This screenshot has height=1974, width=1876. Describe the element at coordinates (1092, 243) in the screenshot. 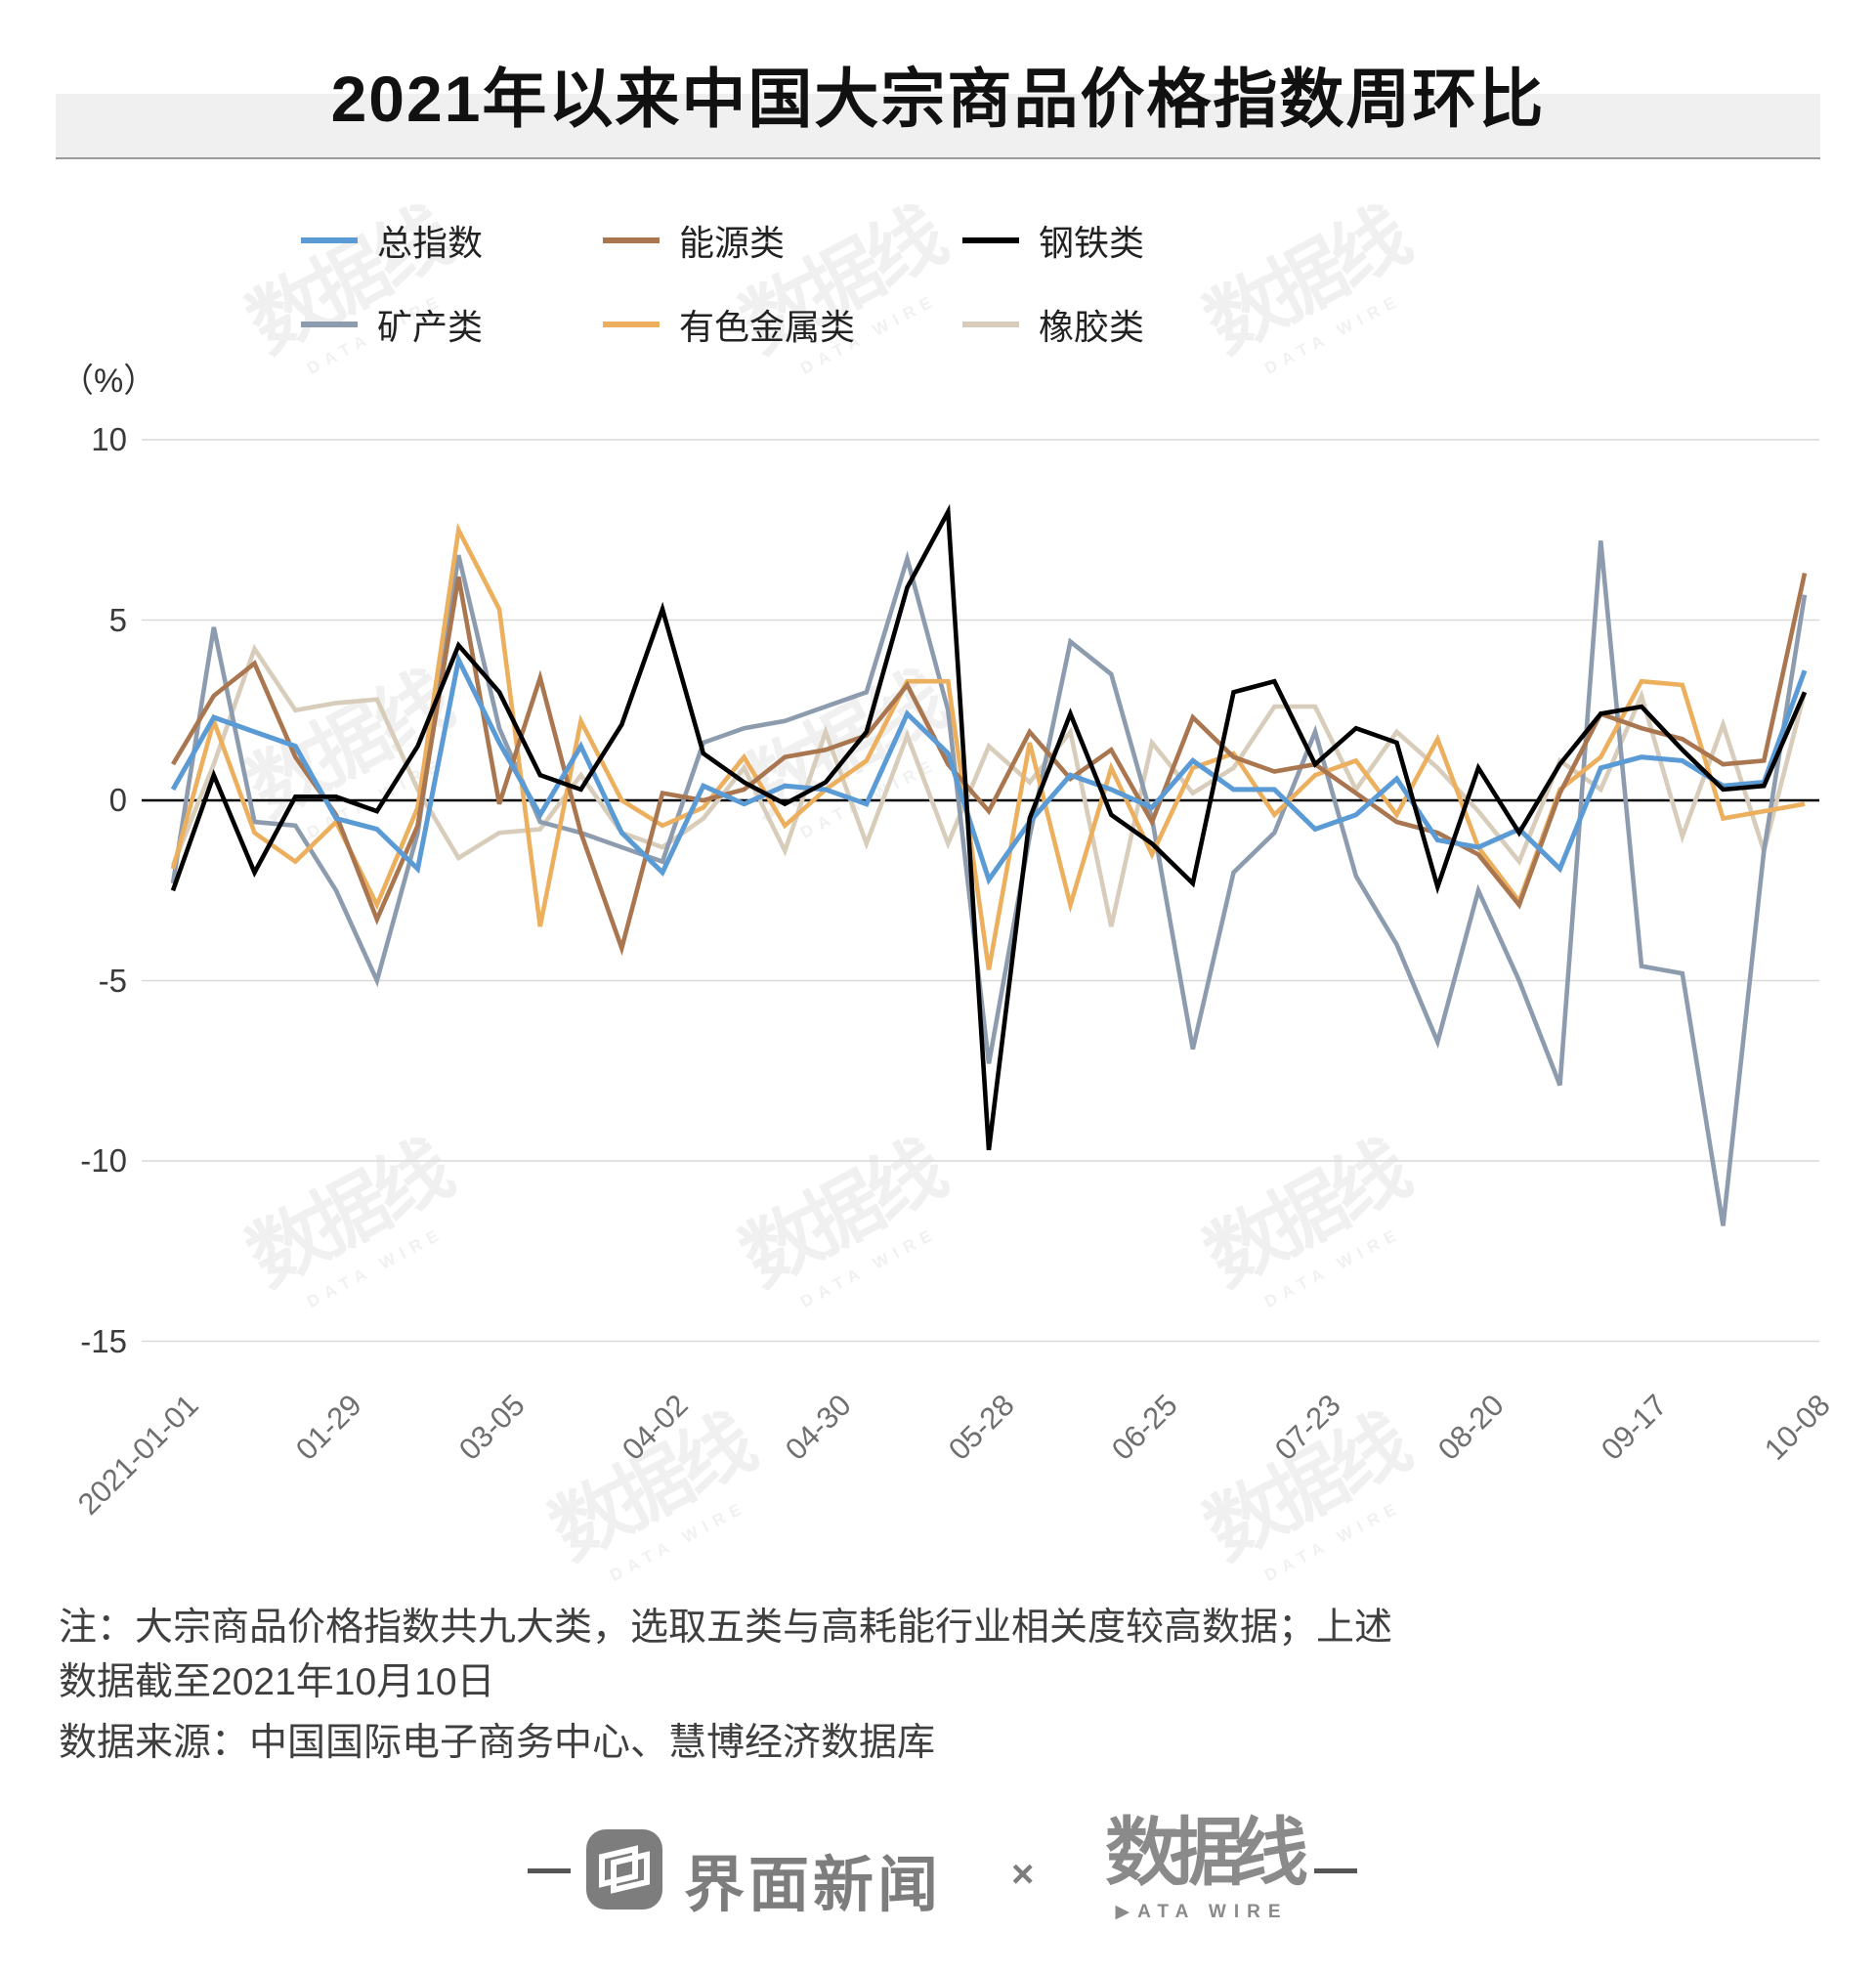

I see `legend-label: 钢铁类` at that location.